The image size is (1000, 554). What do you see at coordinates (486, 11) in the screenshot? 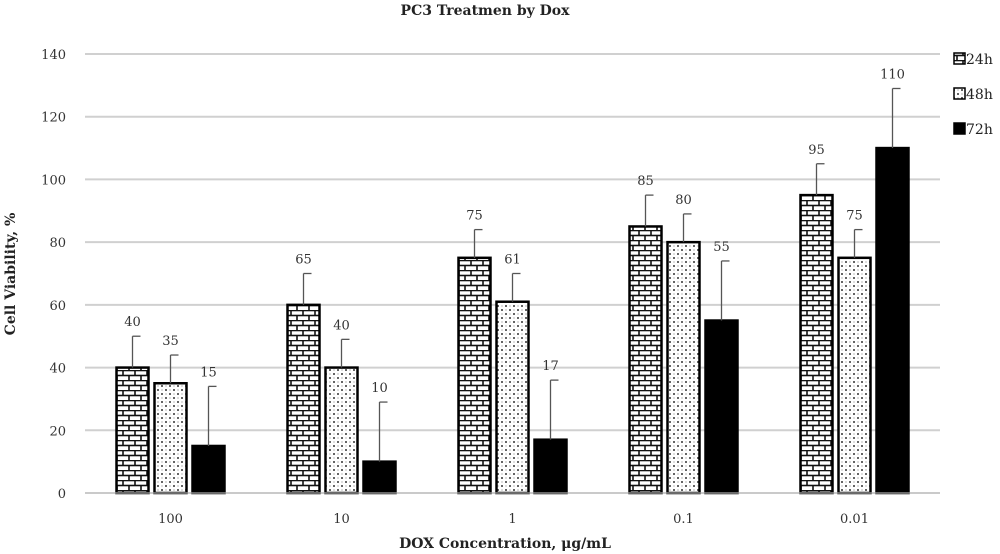
I see `chart-title: PC3 Treatmen by Dox` at bounding box center [486, 11].